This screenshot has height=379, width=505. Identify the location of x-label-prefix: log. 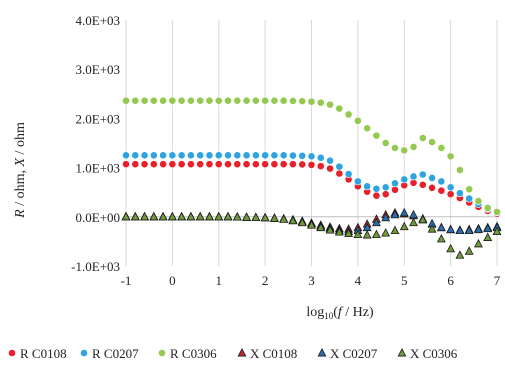
(315, 312).